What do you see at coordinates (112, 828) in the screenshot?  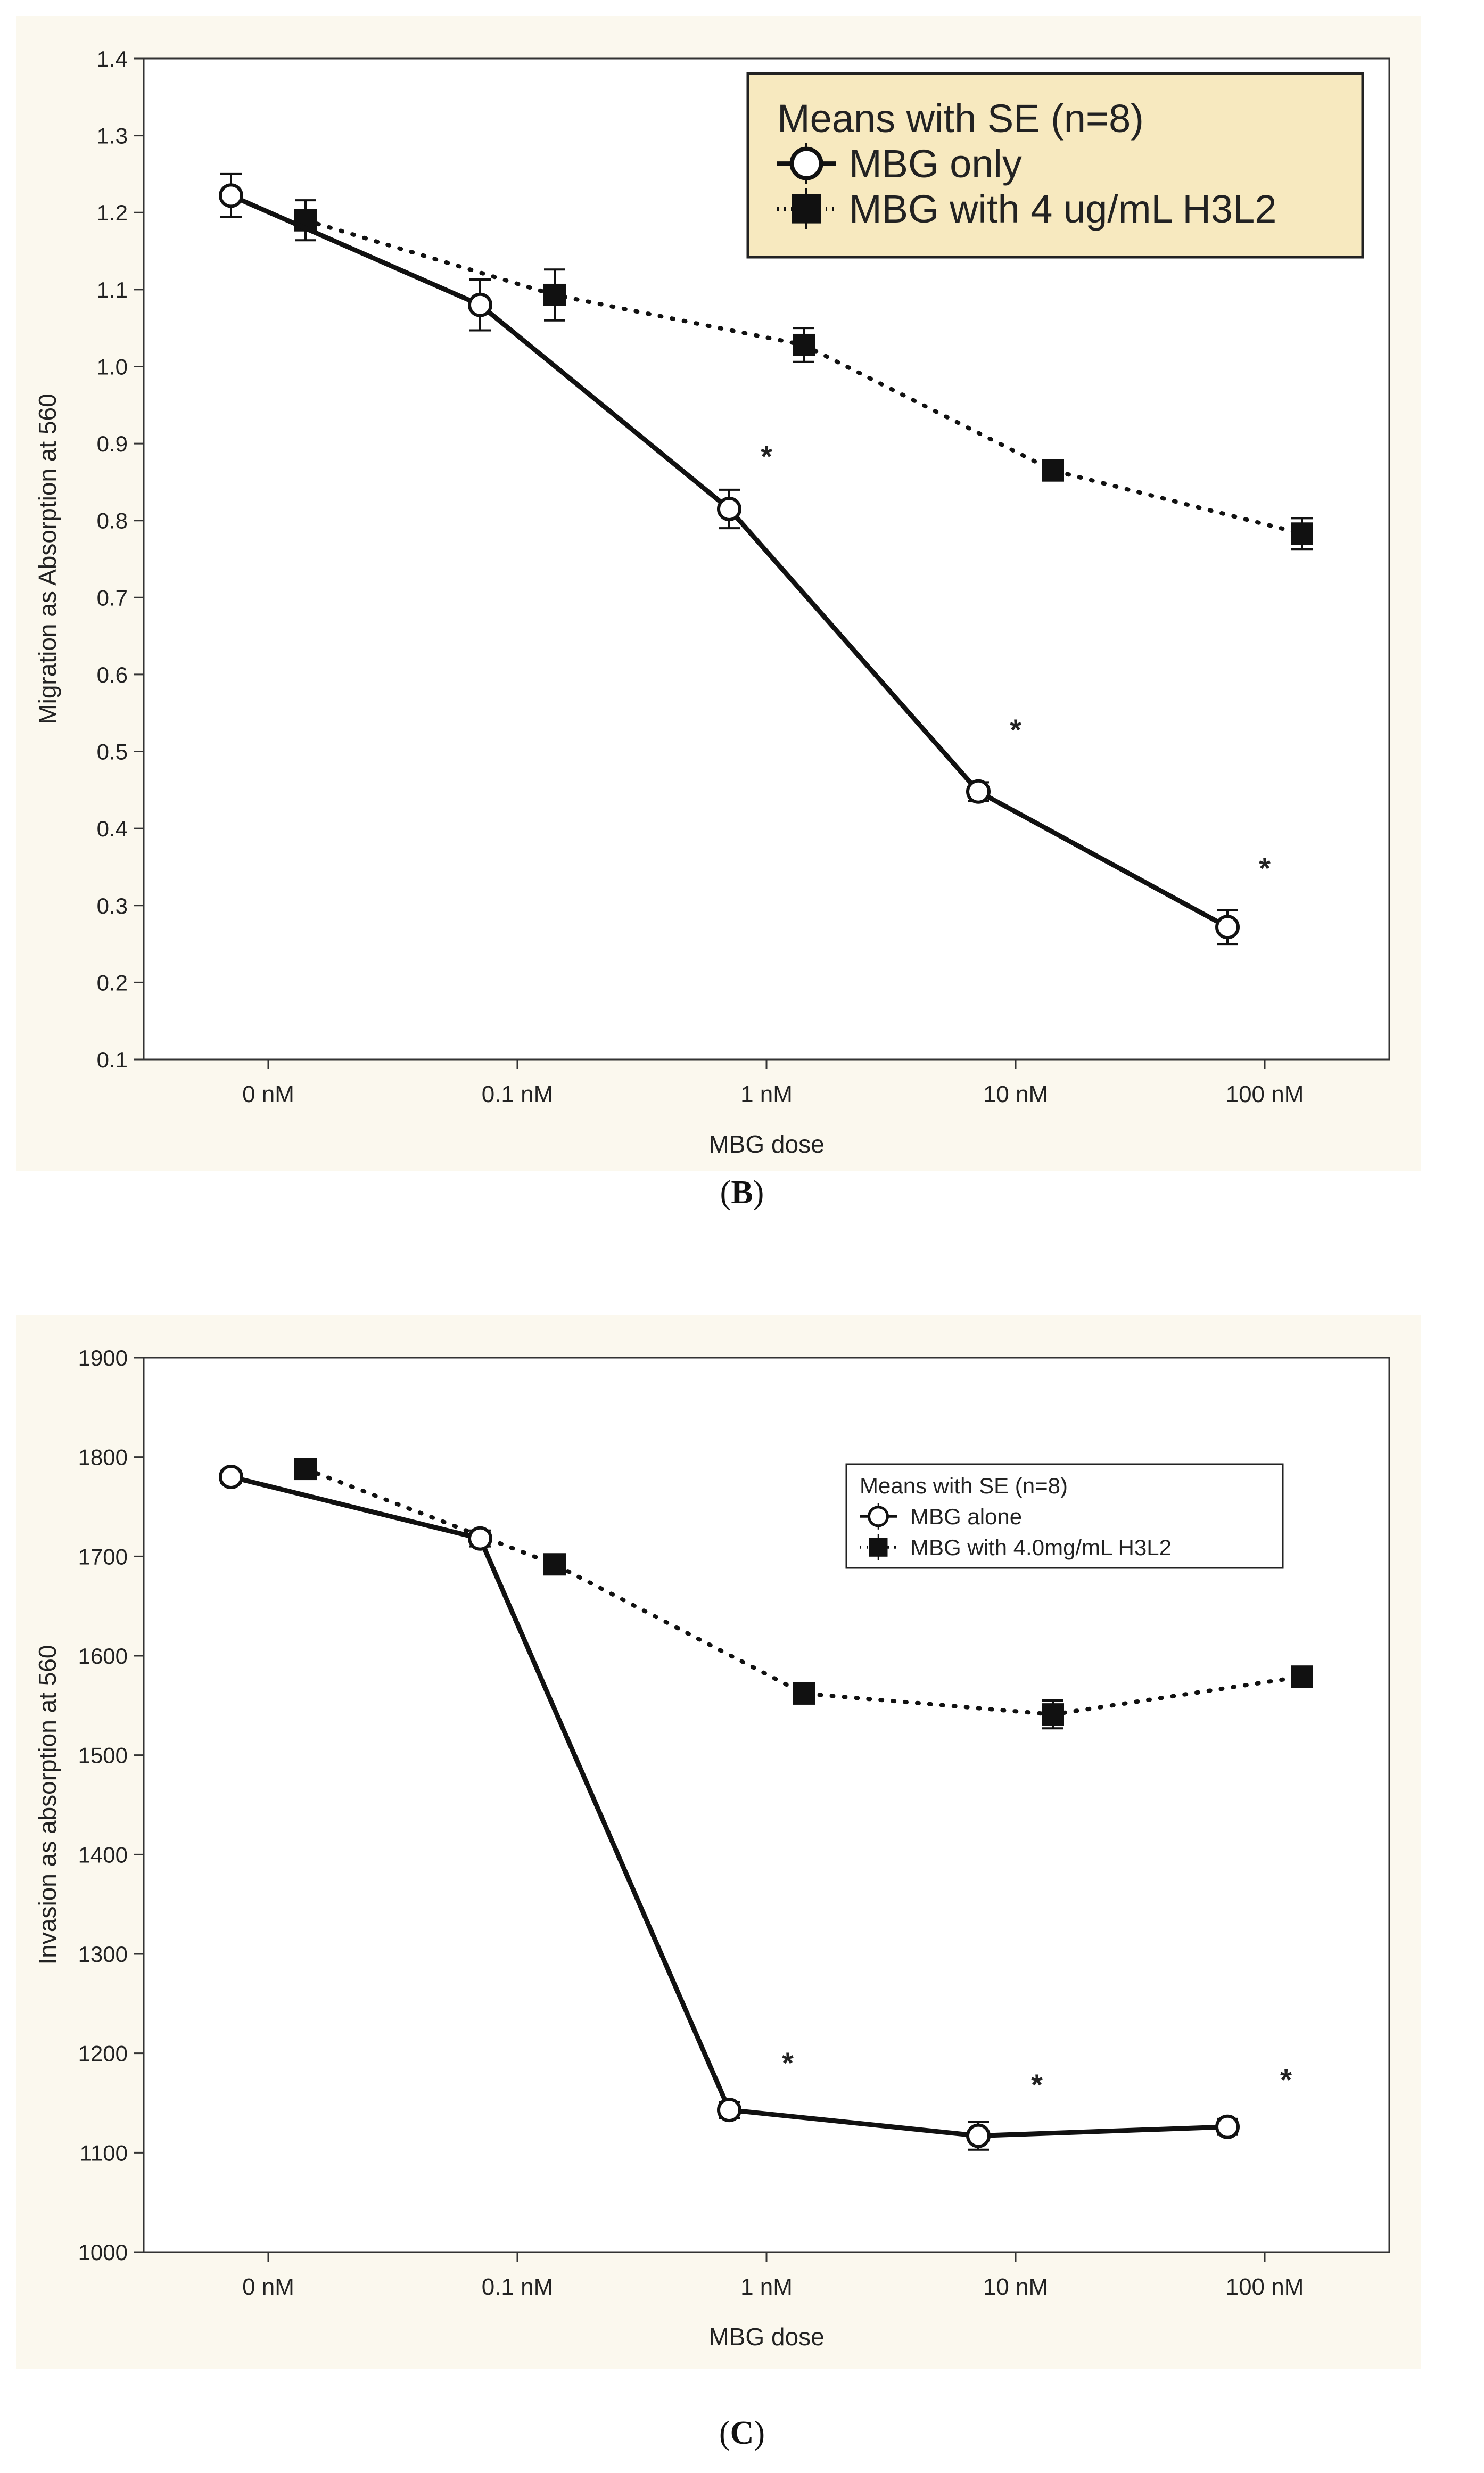 I see `y-tick-label: 0.4` at bounding box center [112, 828].